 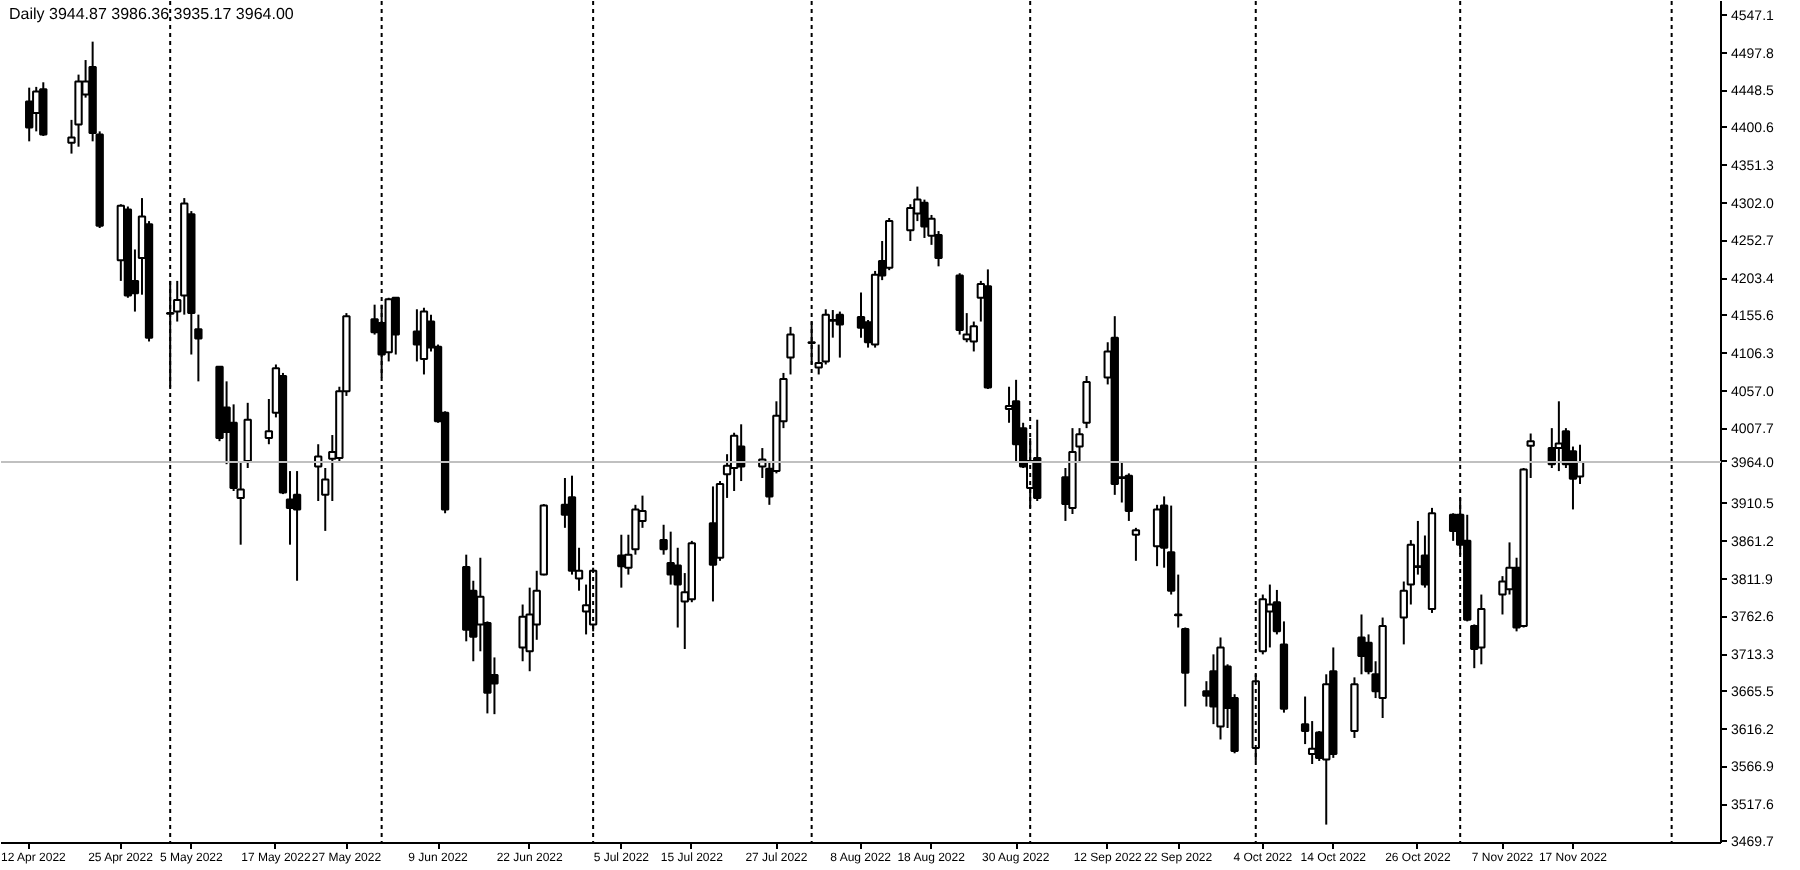 I want to click on chart-title: Daily 3944.87 3986.36 3935.17 3964.00, so click(x=152, y=14).